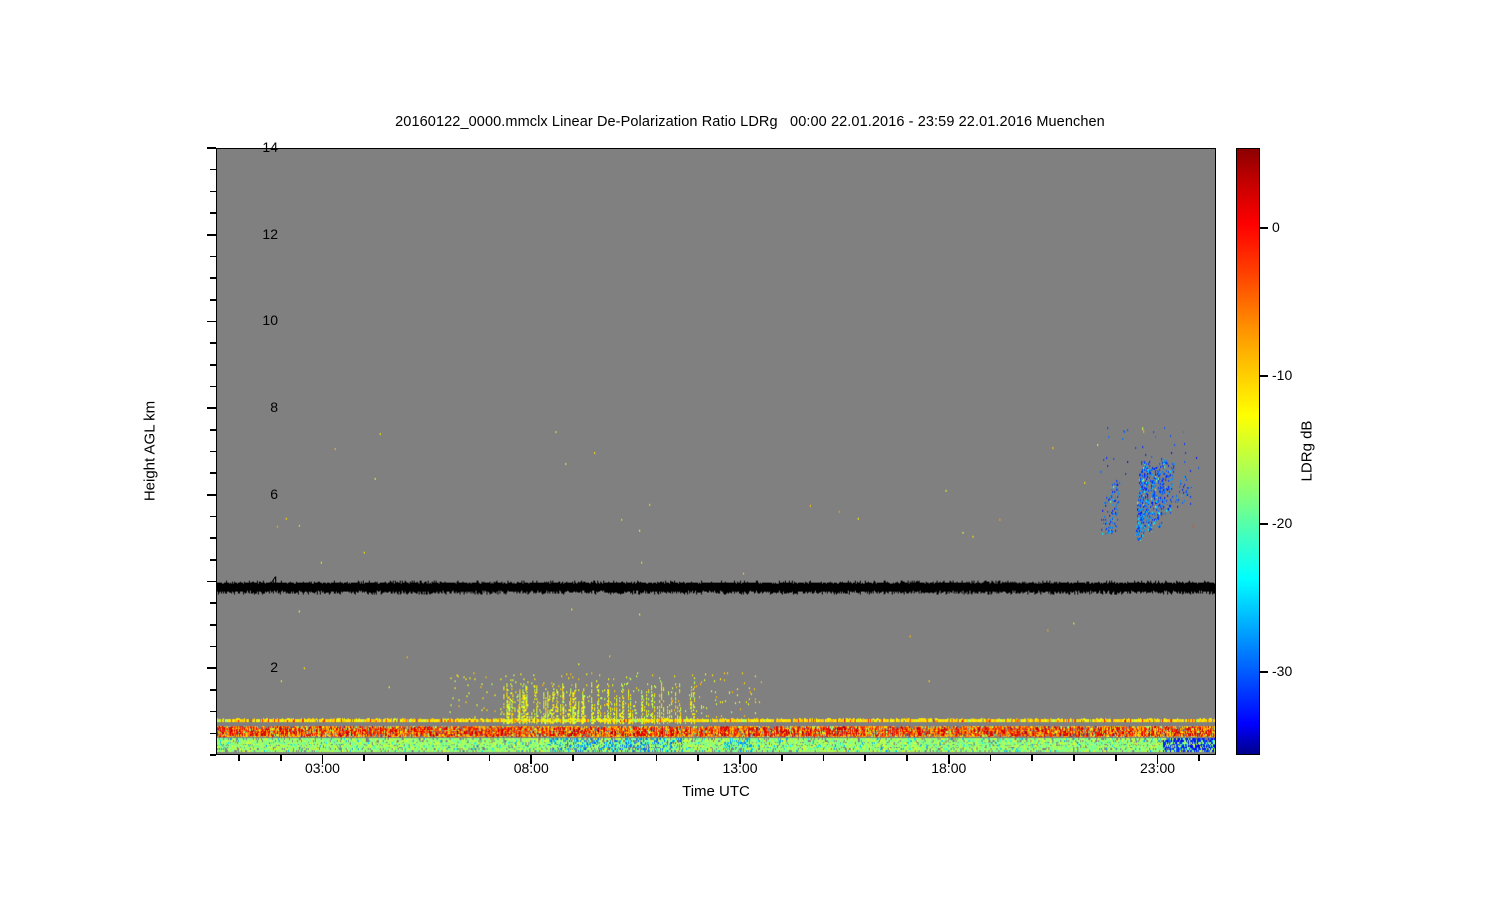 This screenshot has width=1500, height=900. I want to click on y-tick-label: 10, so click(270, 320).